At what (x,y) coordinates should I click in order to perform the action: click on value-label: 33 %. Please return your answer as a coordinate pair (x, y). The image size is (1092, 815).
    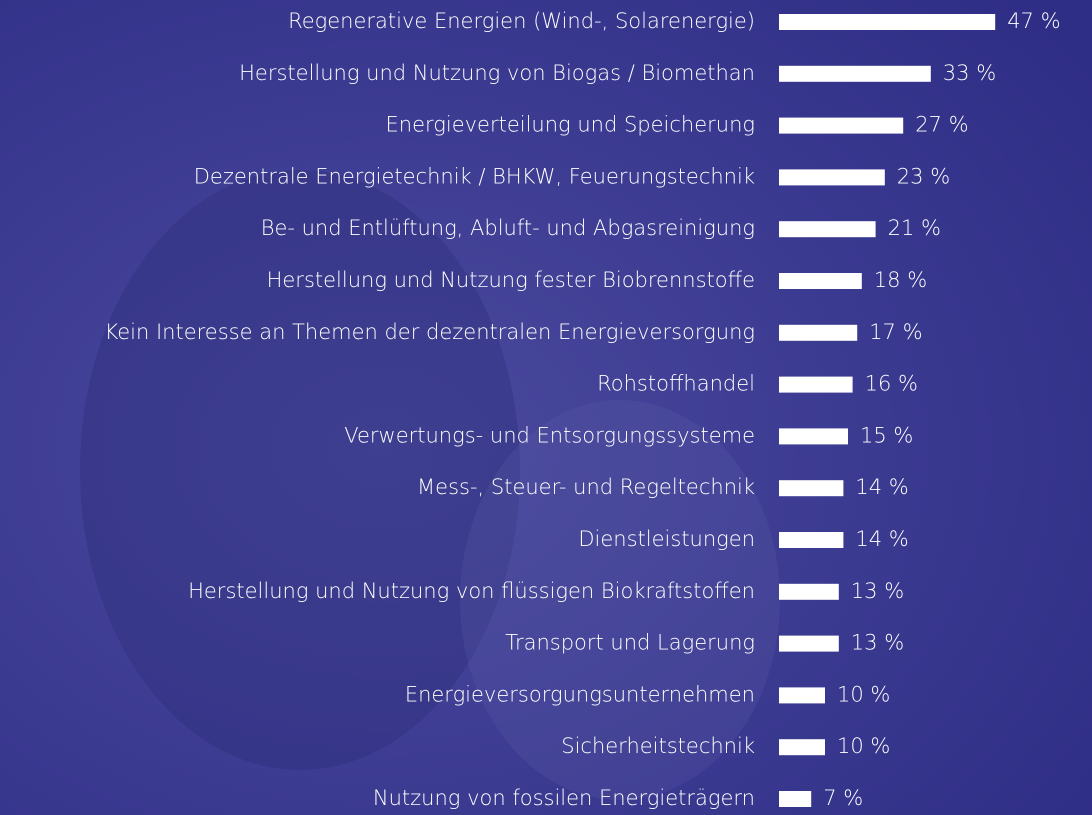
    Looking at the image, I should click on (969, 73).